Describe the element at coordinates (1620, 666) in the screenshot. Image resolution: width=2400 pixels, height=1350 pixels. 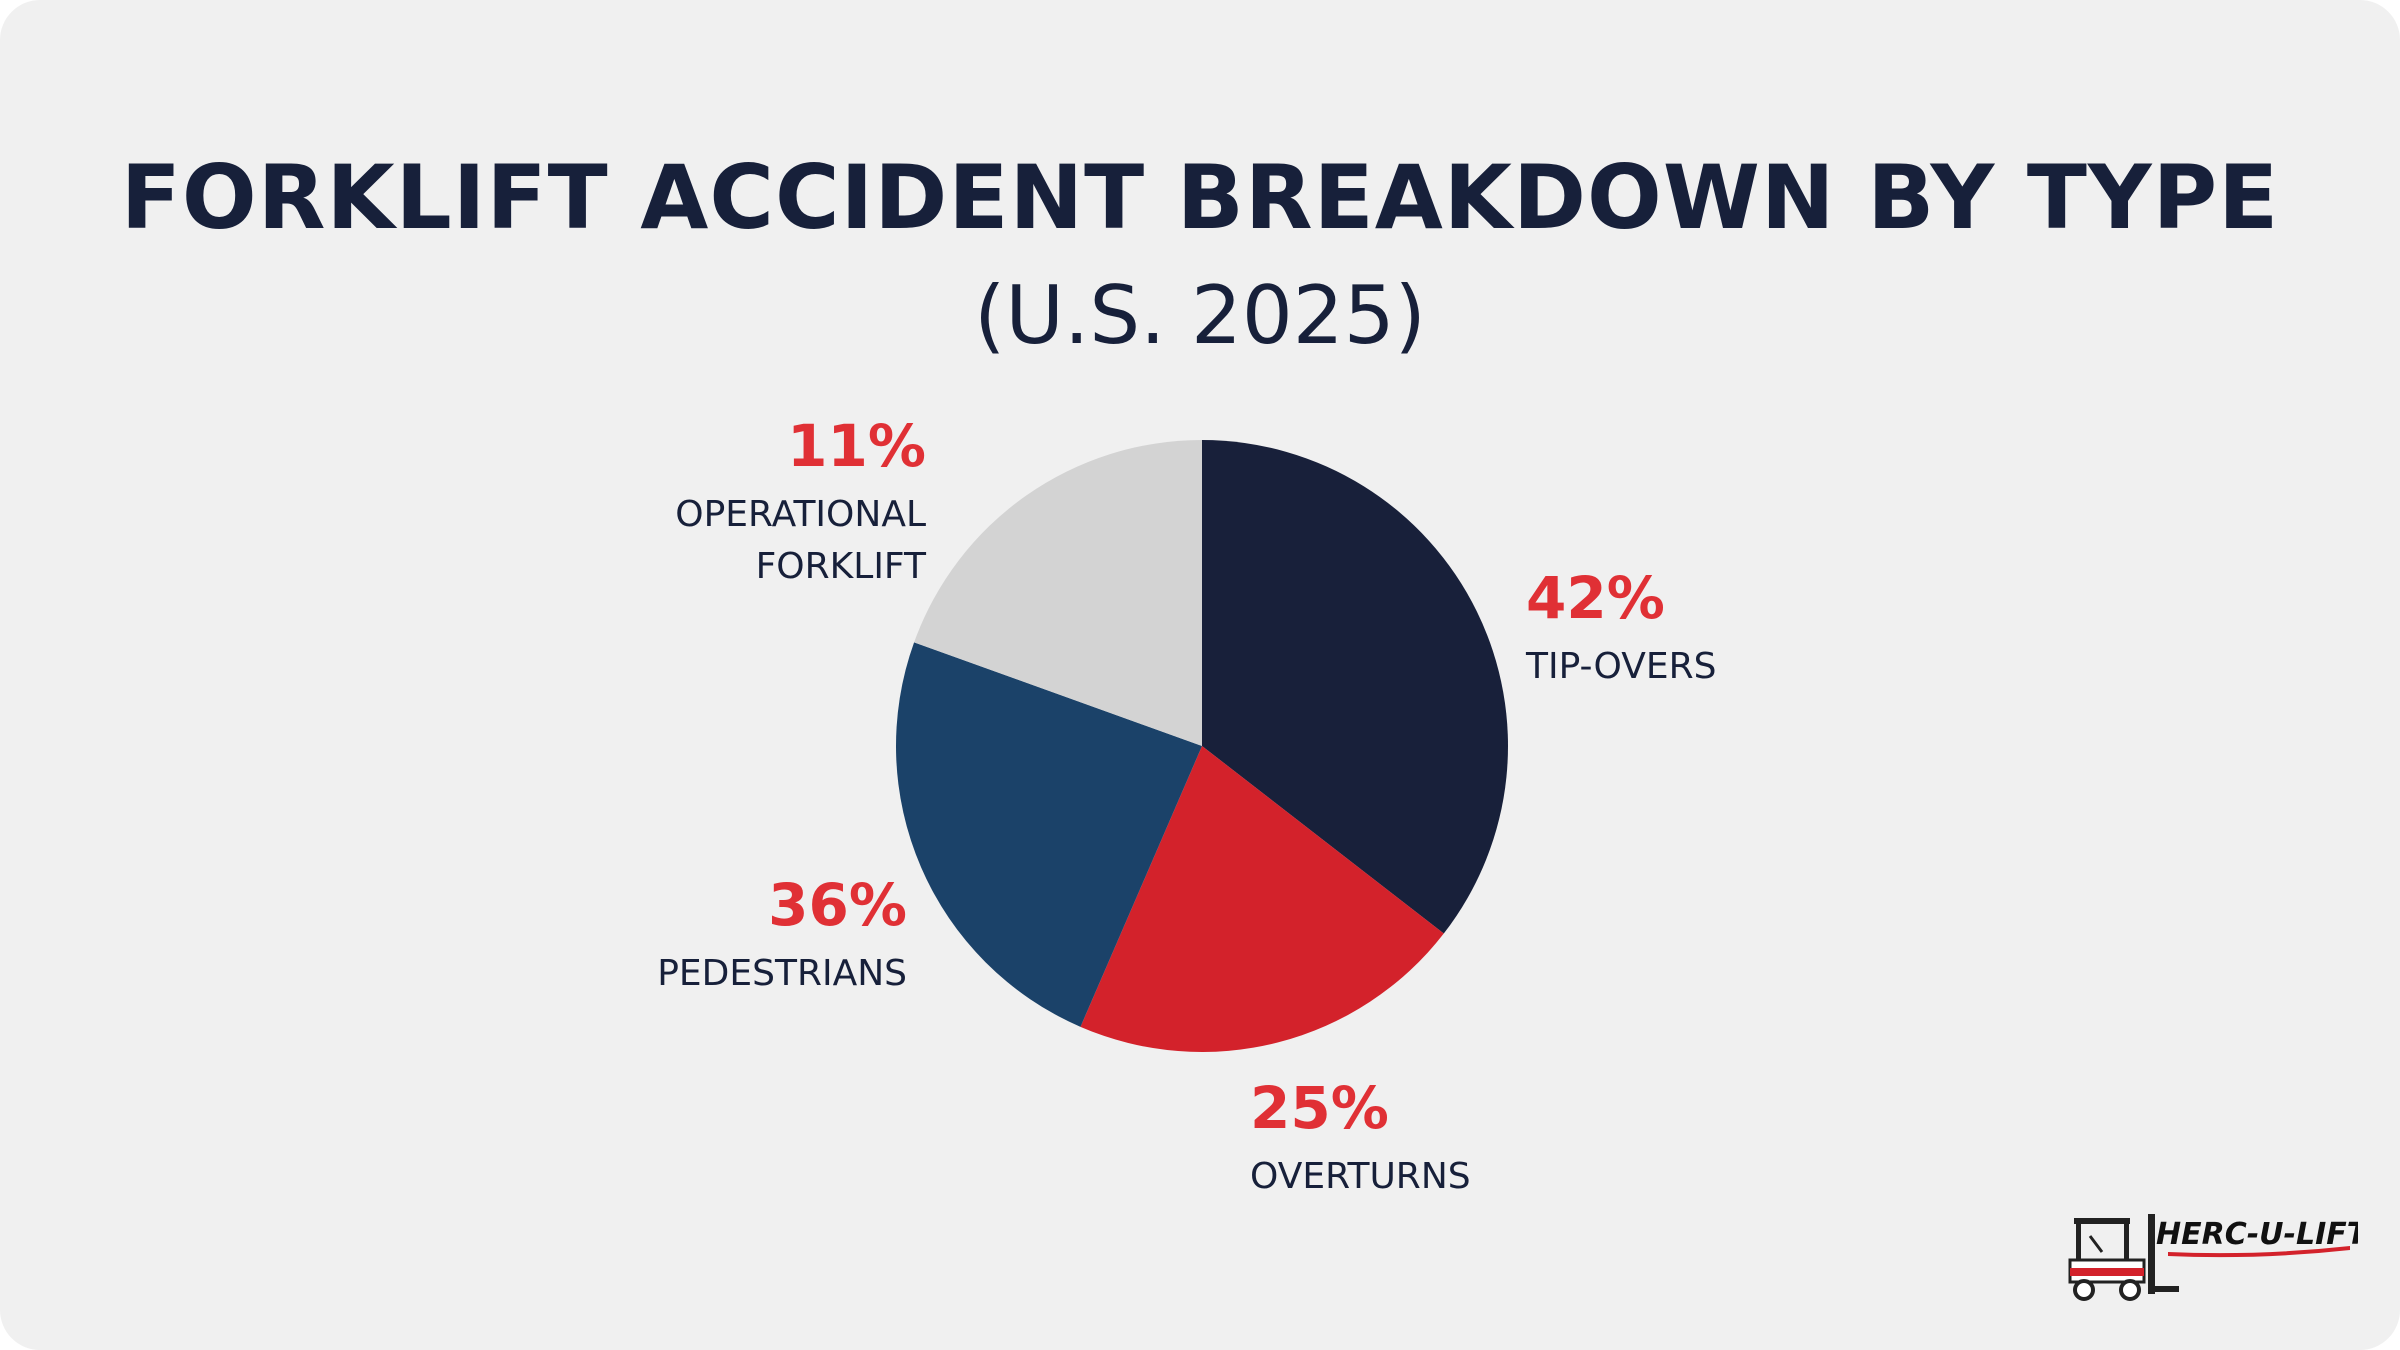
I see `slice-label-tip-overs: TIP-OVERS` at that location.